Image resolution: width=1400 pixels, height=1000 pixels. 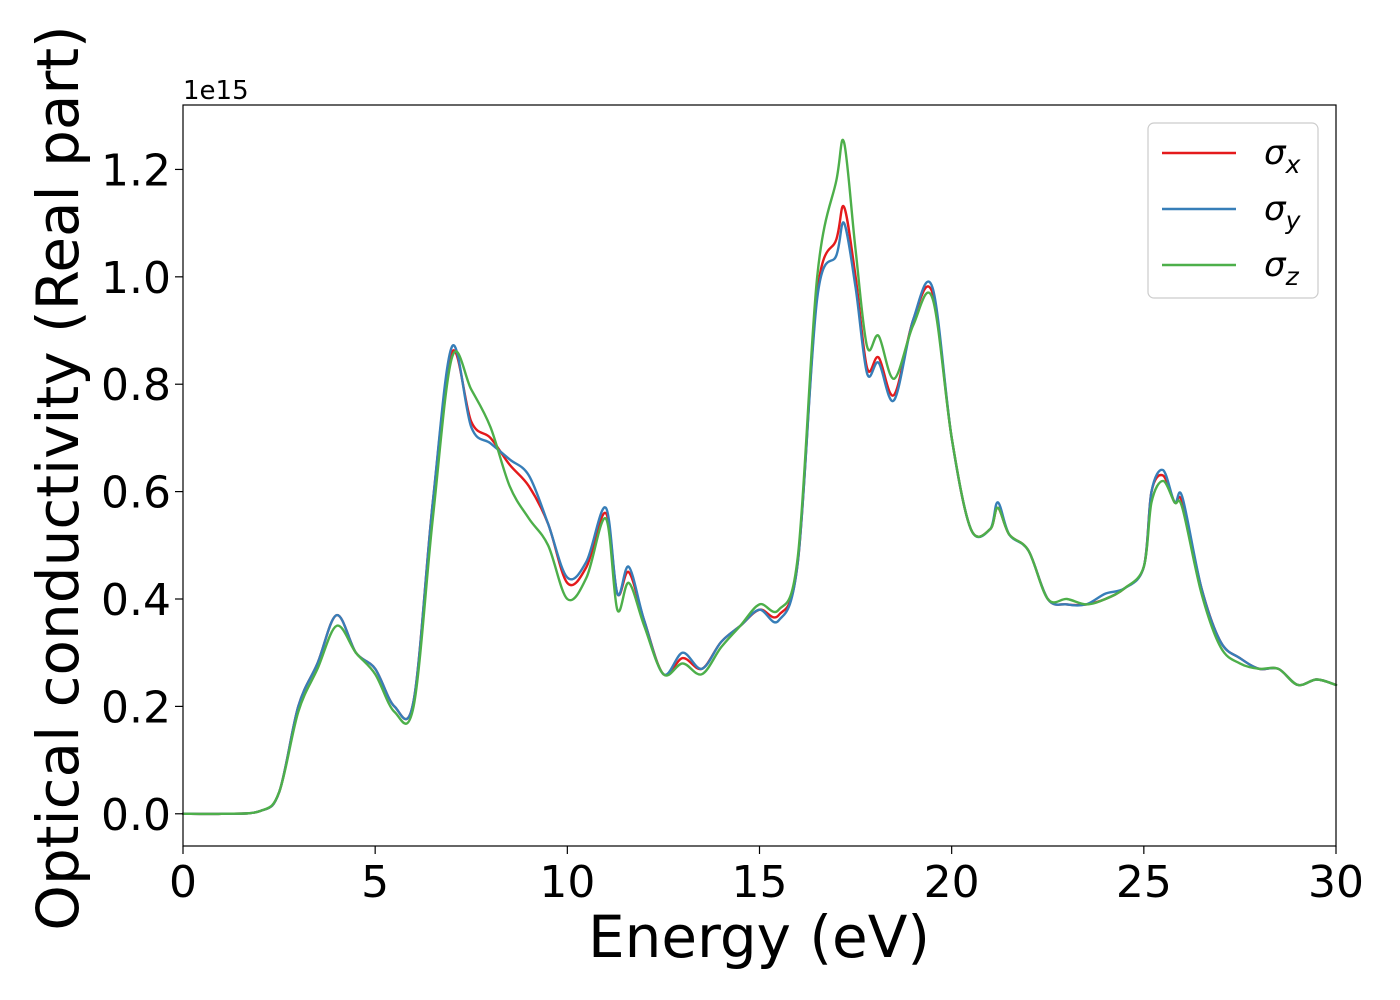 I want to click on x-tick-label: 10, so click(x=567, y=882).